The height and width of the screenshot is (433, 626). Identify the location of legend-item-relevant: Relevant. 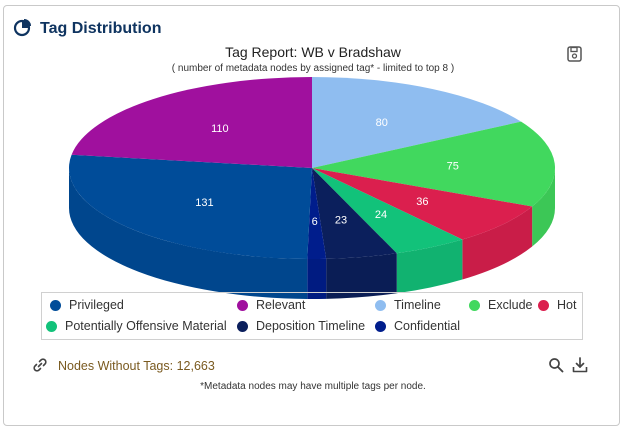
(271, 305).